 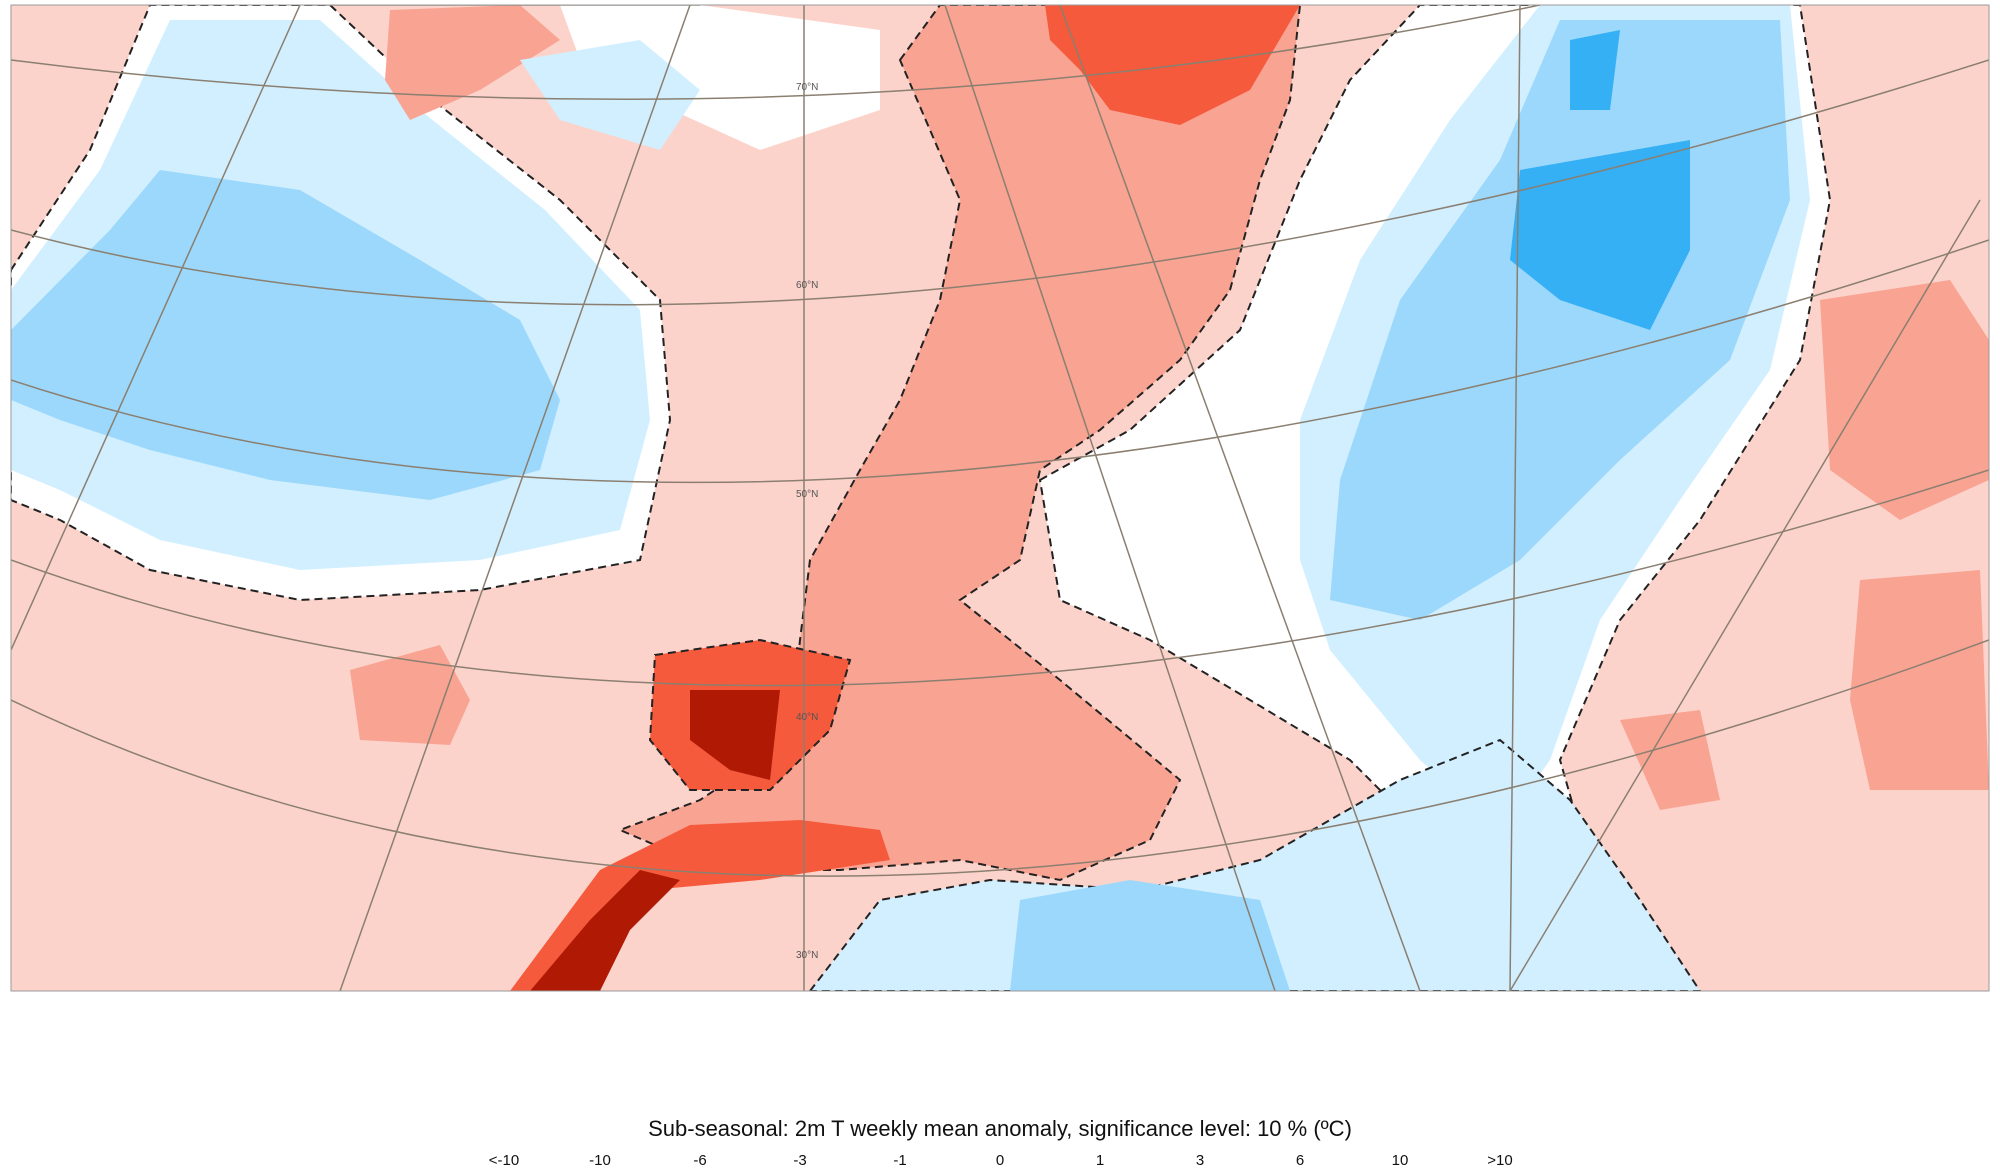 What do you see at coordinates (807, 494) in the screenshot?
I see `lat-label-50: 50°N` at bounding box center [807, 494].